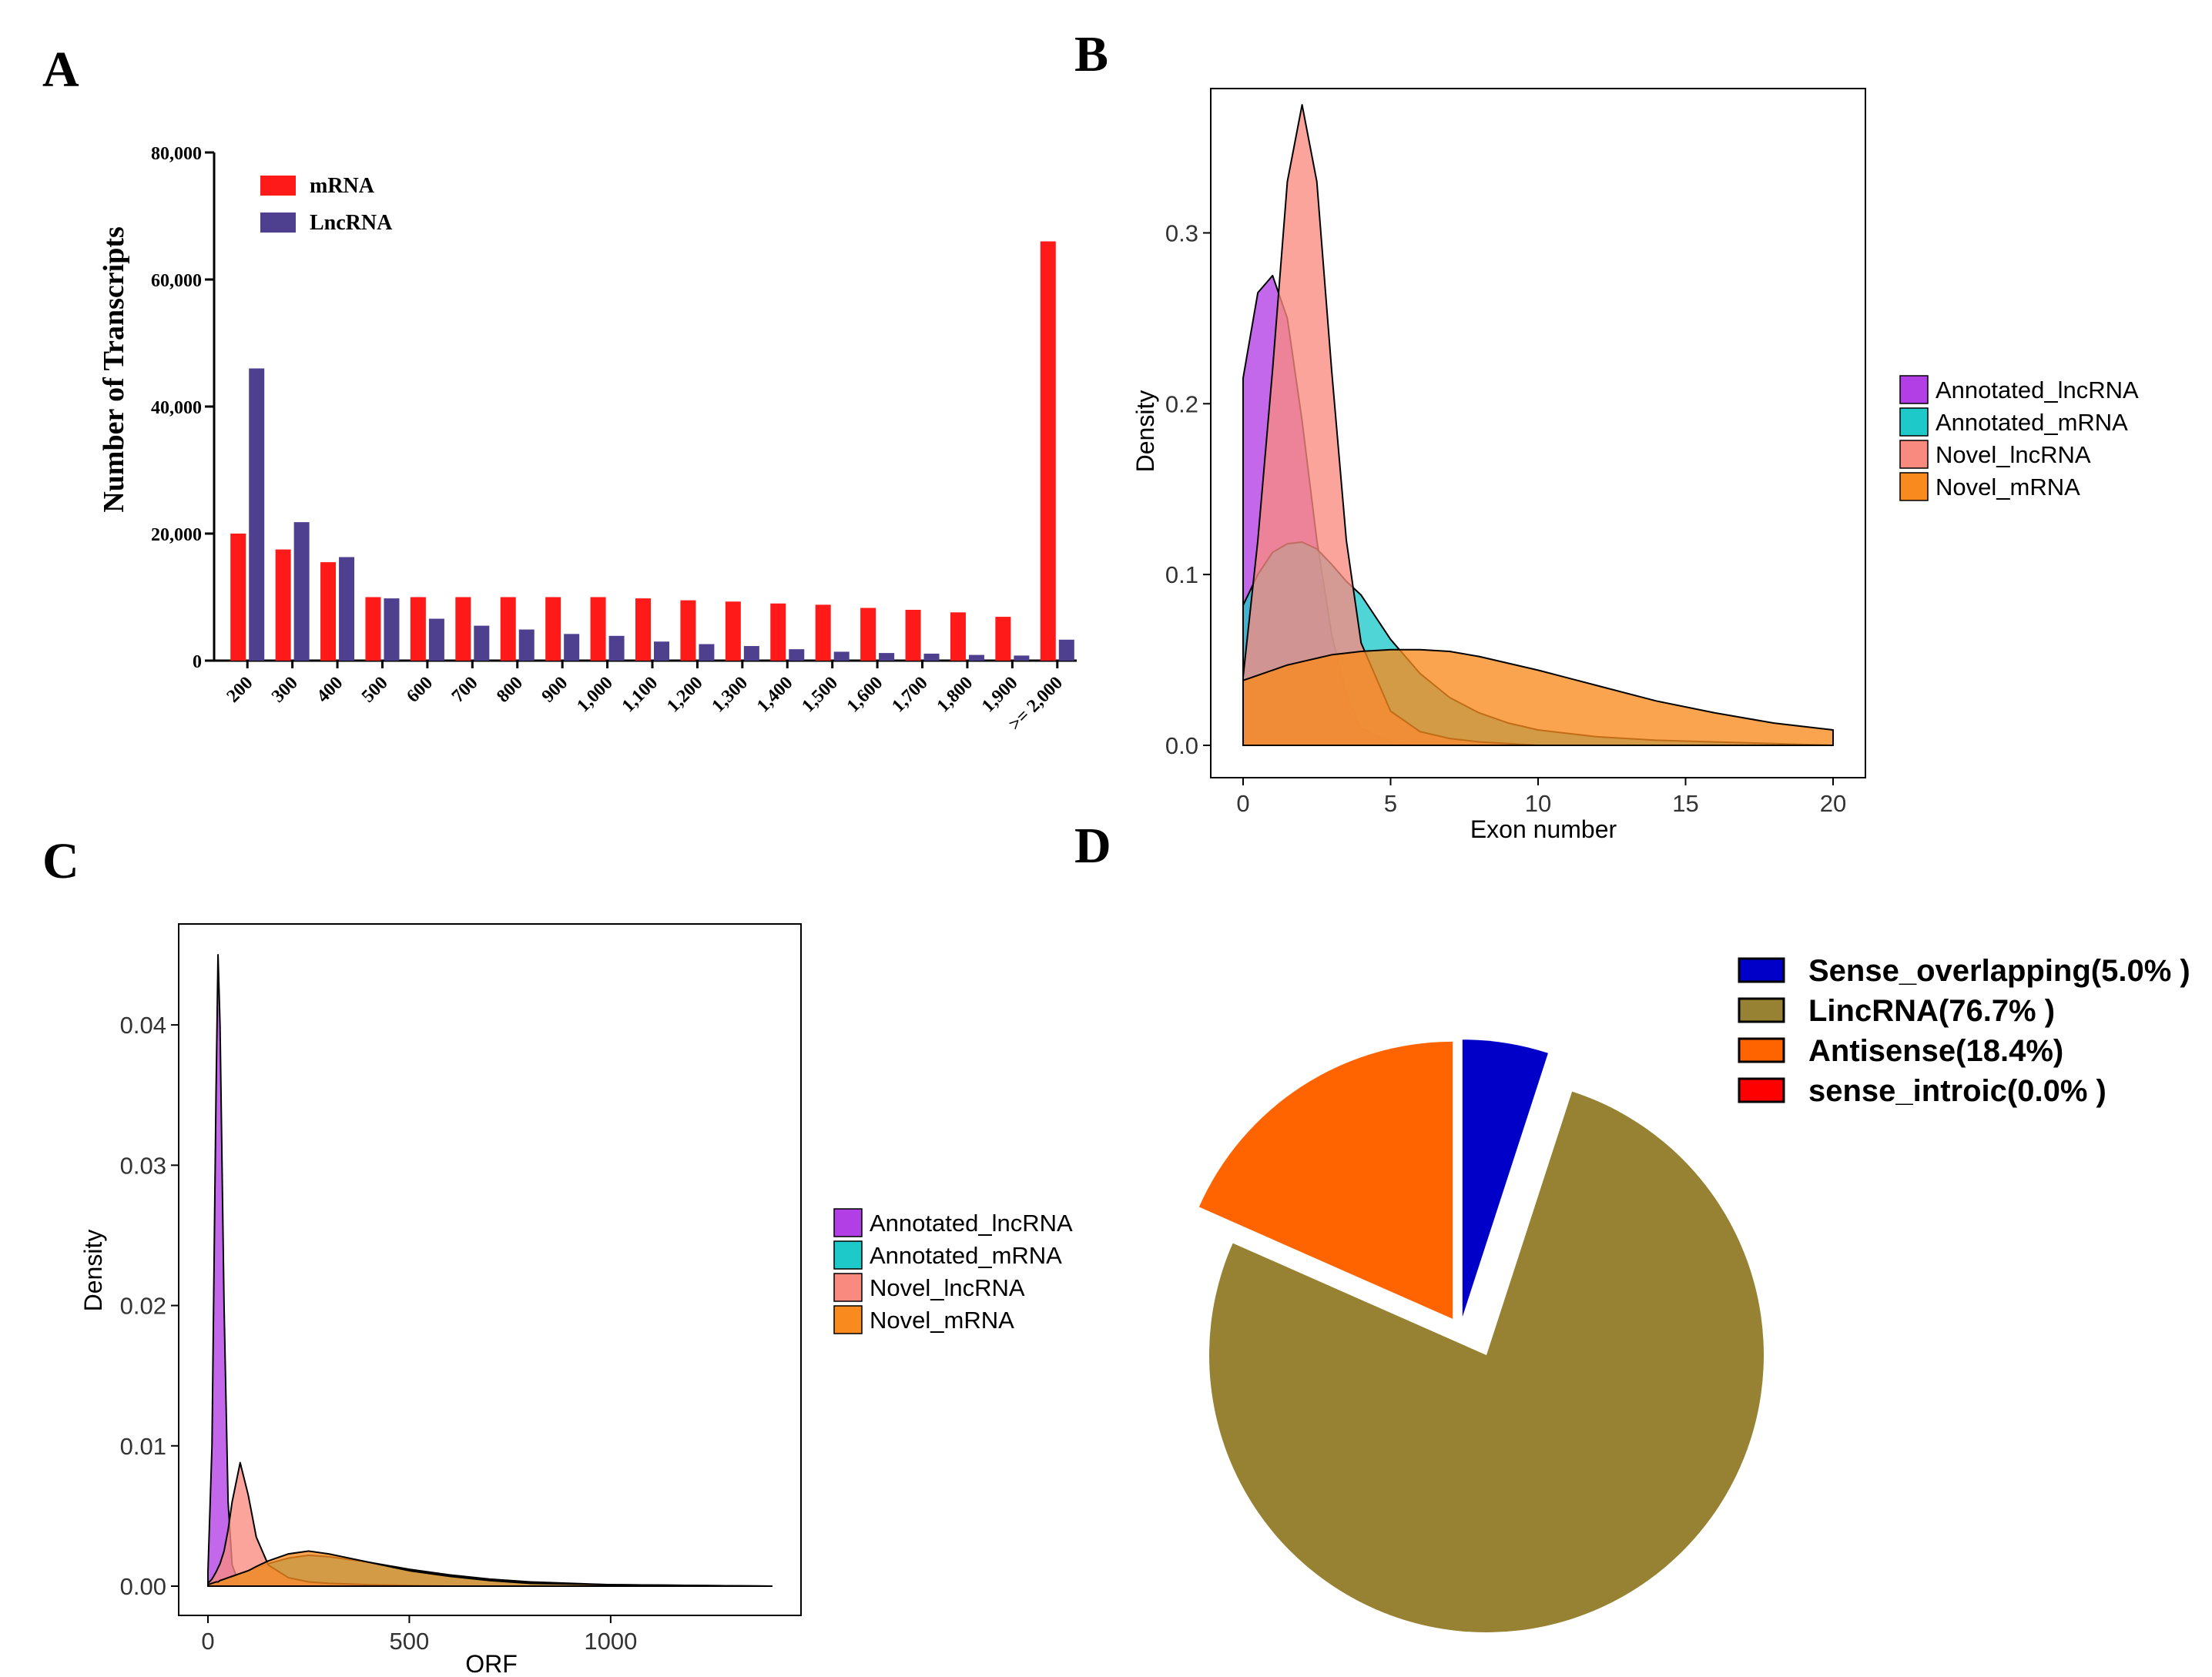  Describe the element at coordinates (342, 186) in the screenshot. I see `legend-label-mrna: mRNA` at that location.